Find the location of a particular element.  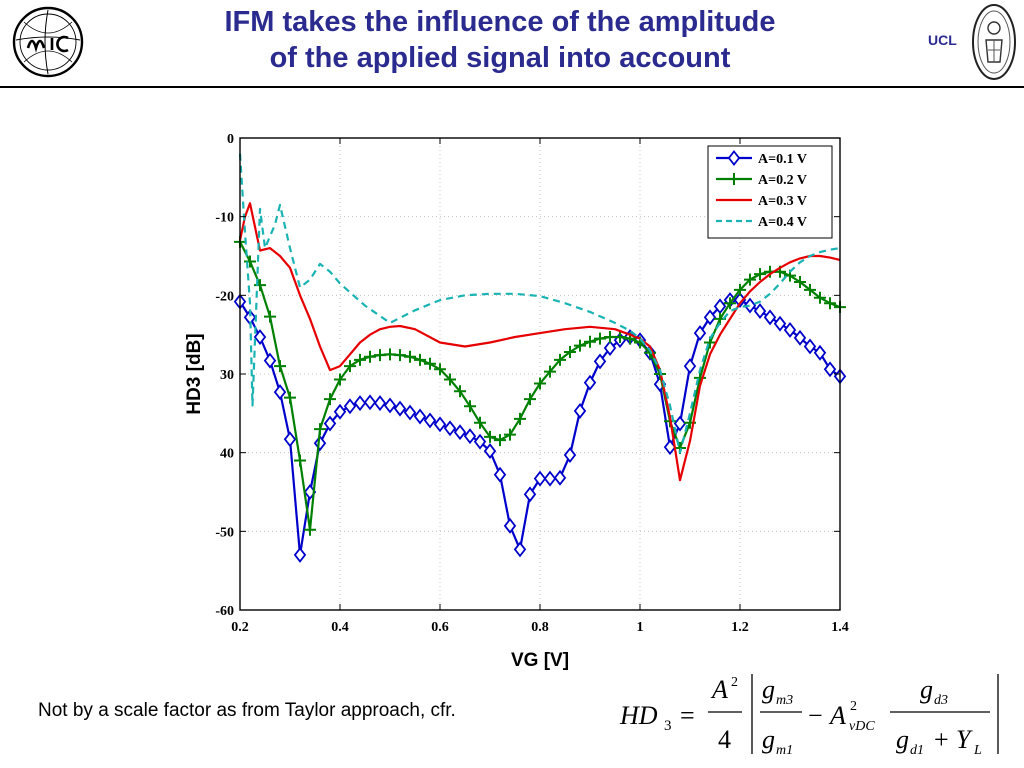

y-tick-label: -10 is located at coordinates (224, 218).